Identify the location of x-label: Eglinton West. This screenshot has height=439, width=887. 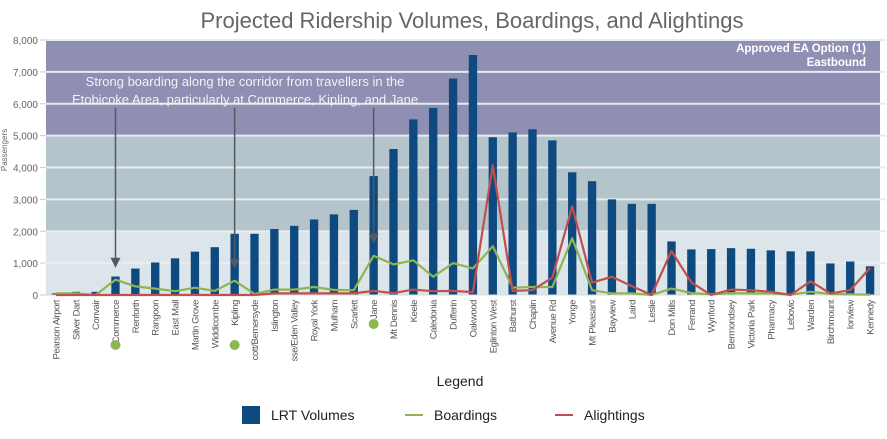
(493, 326).